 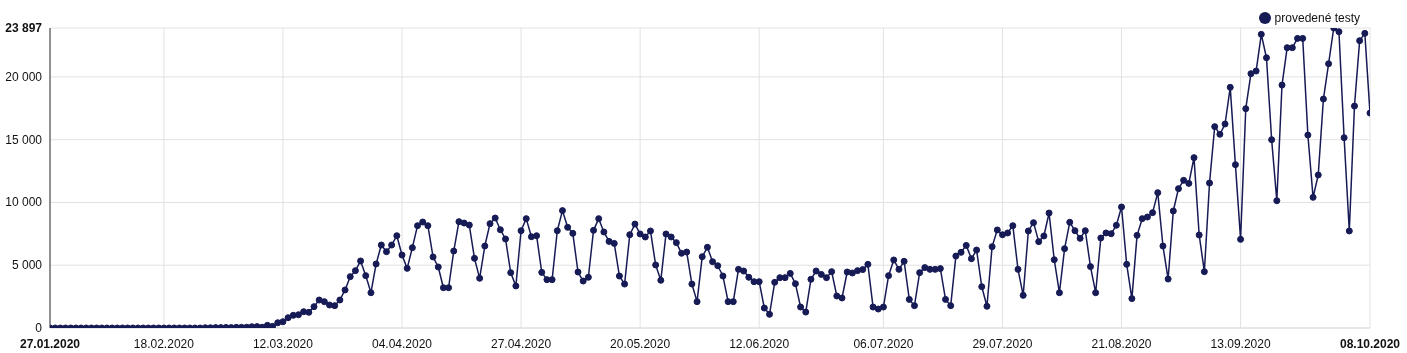 I want to click on x-tick-label: 04.04.2020, so click(x=402, y=344).